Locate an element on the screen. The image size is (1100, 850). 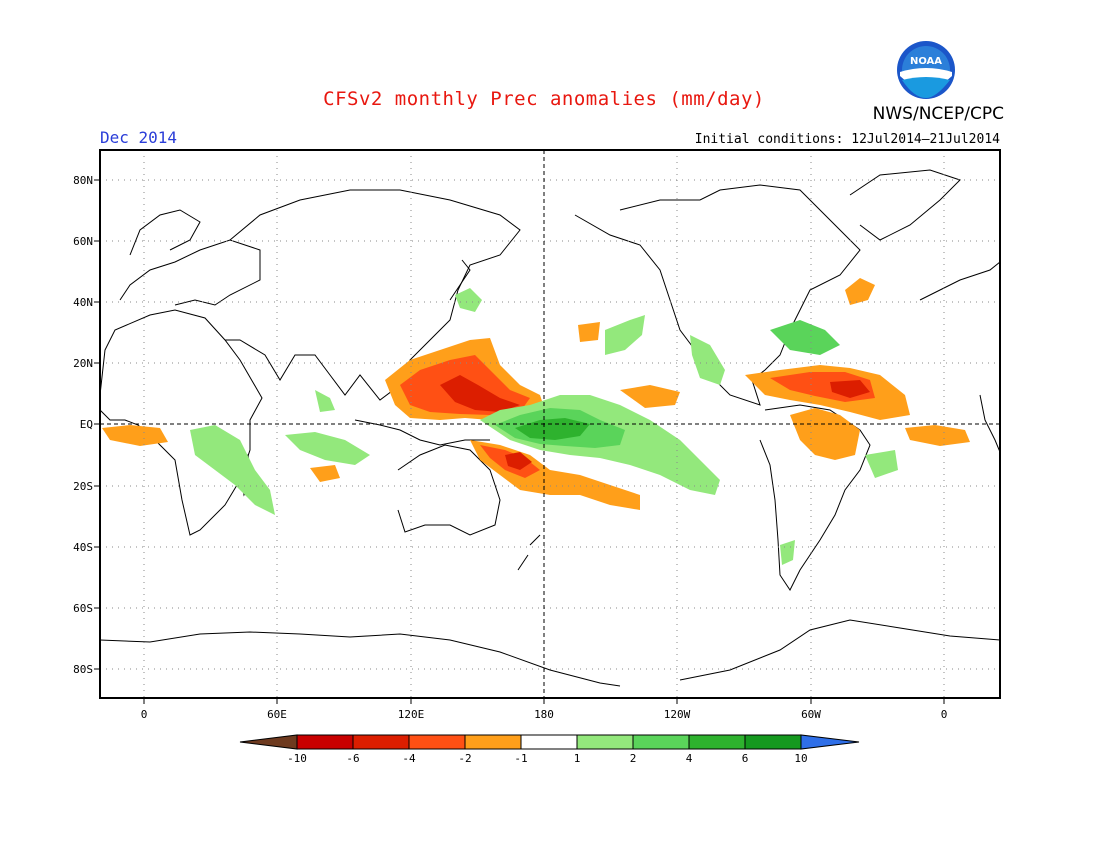
agency-label: NWS/NCEP/CPC is located at coordinates (938, 114).